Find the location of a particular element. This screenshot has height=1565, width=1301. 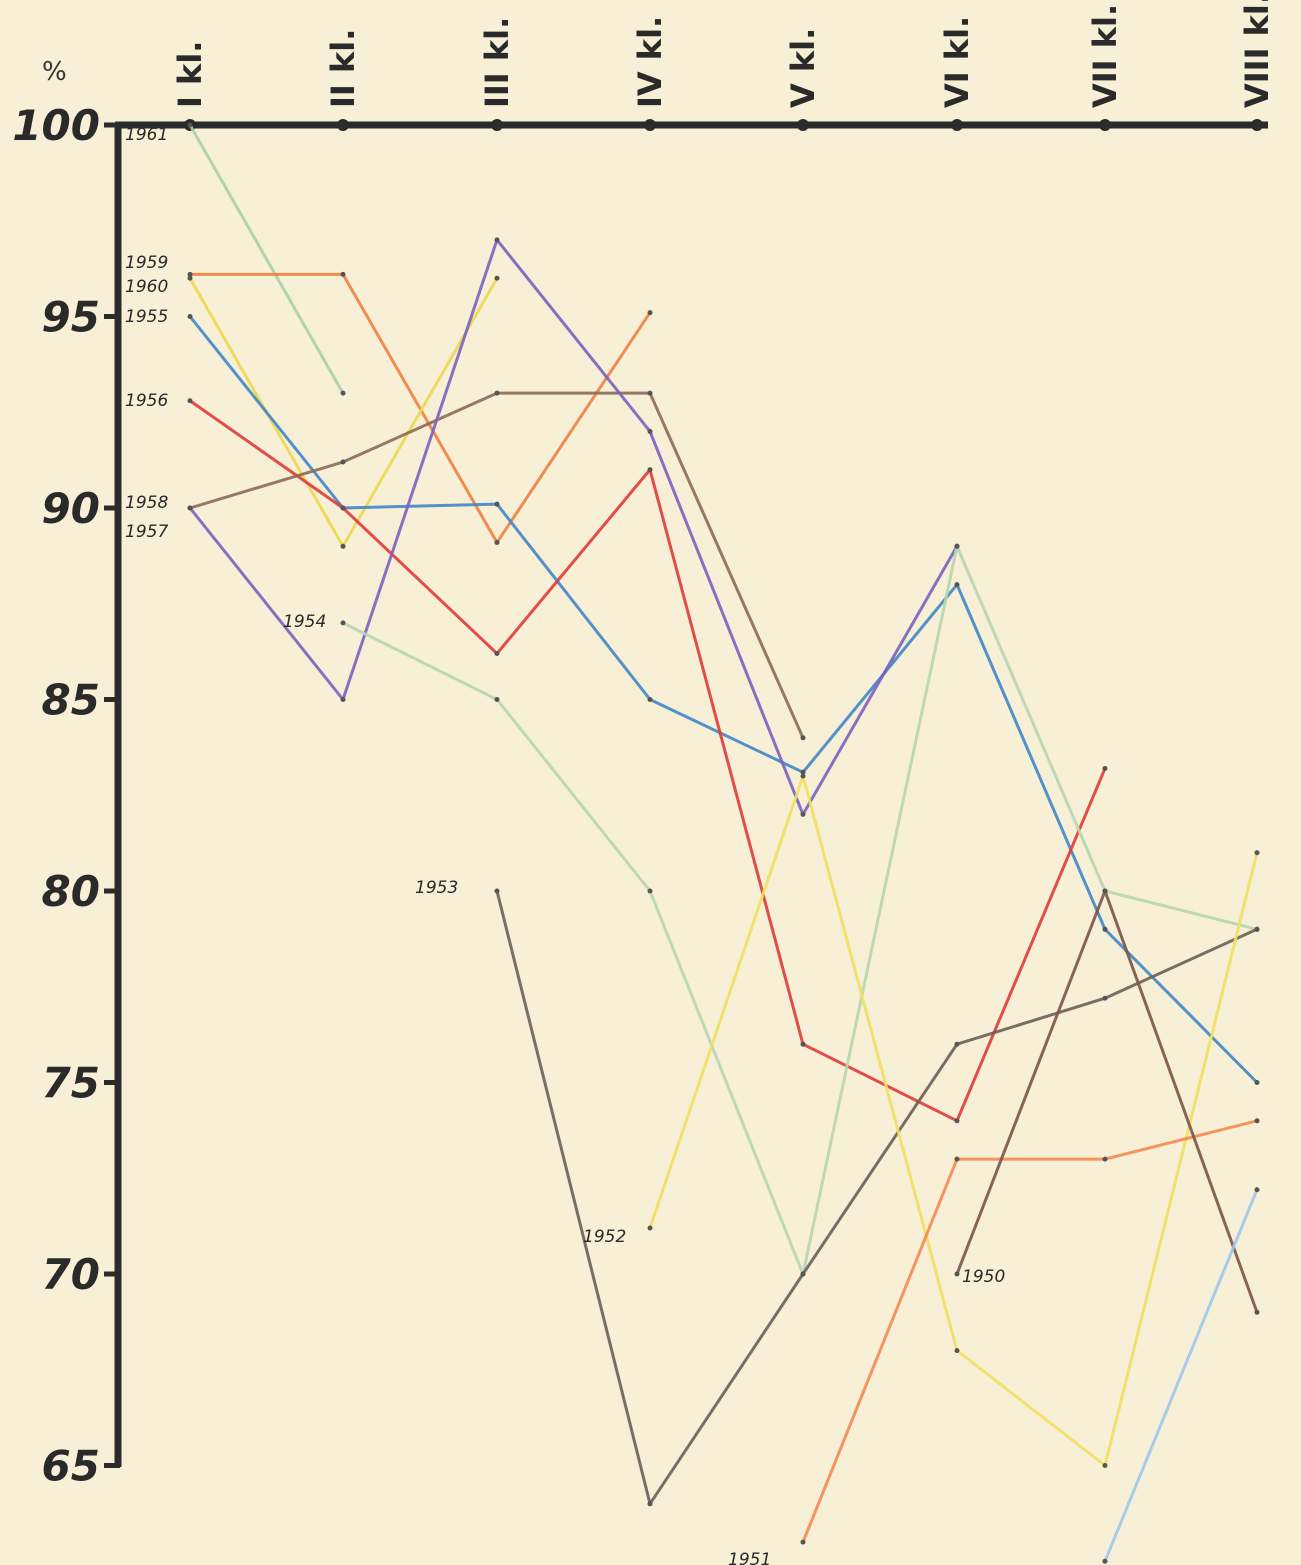

series-label: 1950 is located at coordinates (983, 1277).